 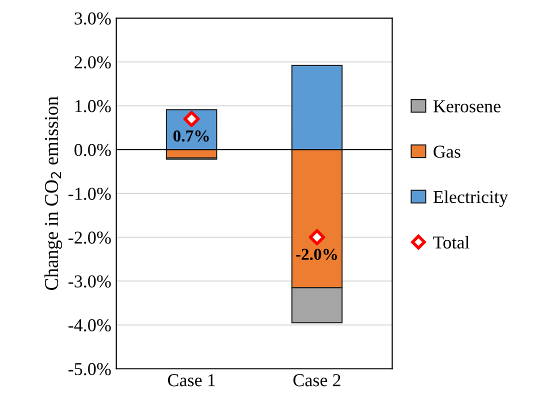 I want to click on y-tick-label: 0.0%, so click(x=92, y=150).